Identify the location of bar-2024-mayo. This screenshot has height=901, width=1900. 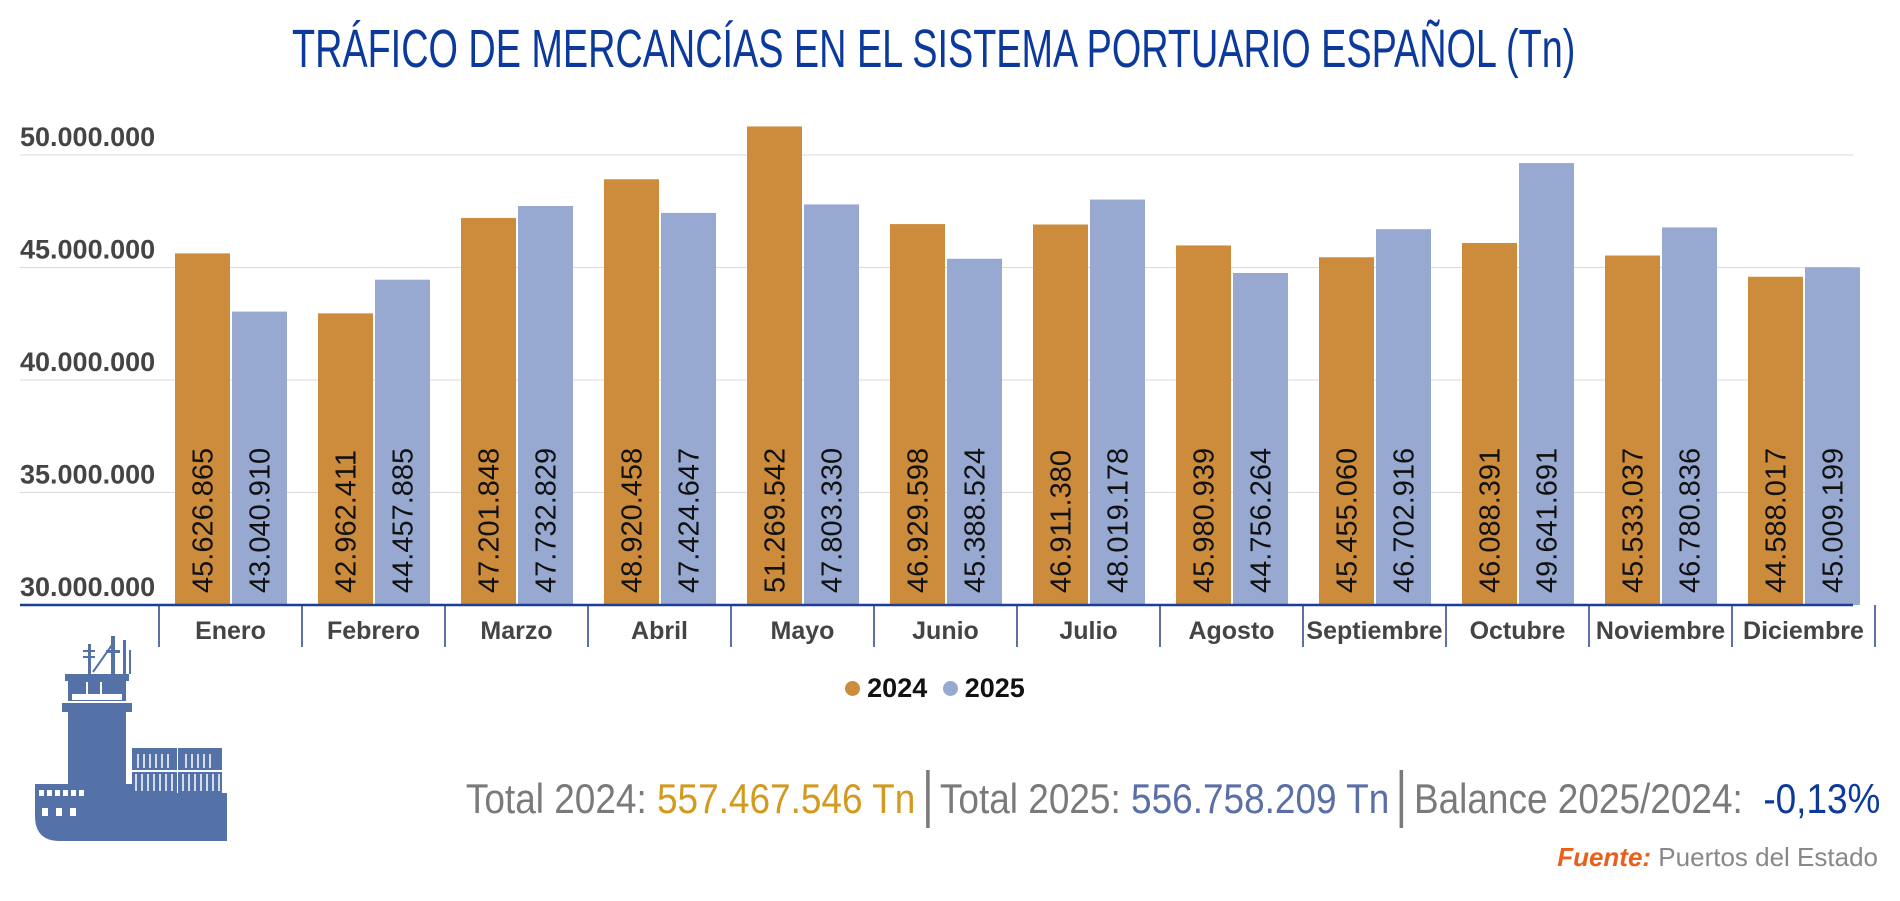
(774, 365).